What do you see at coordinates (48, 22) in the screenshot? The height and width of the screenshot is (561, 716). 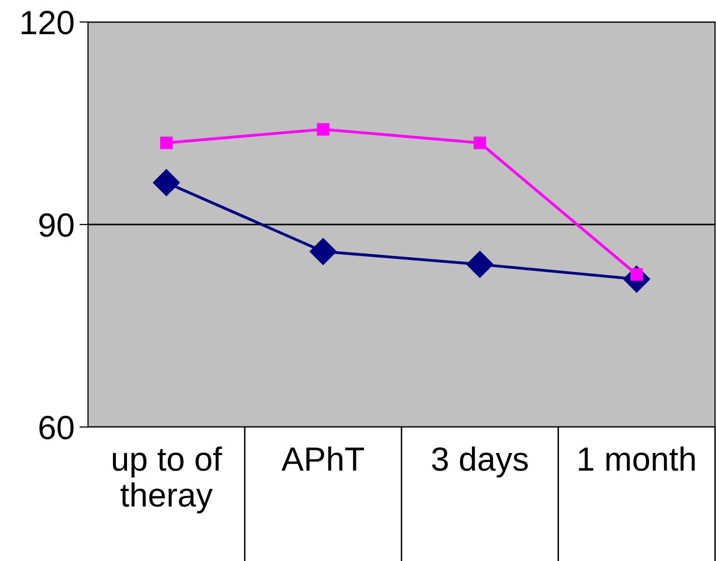 I see `y-tick-label: 120` at bounding box center [48, 22].